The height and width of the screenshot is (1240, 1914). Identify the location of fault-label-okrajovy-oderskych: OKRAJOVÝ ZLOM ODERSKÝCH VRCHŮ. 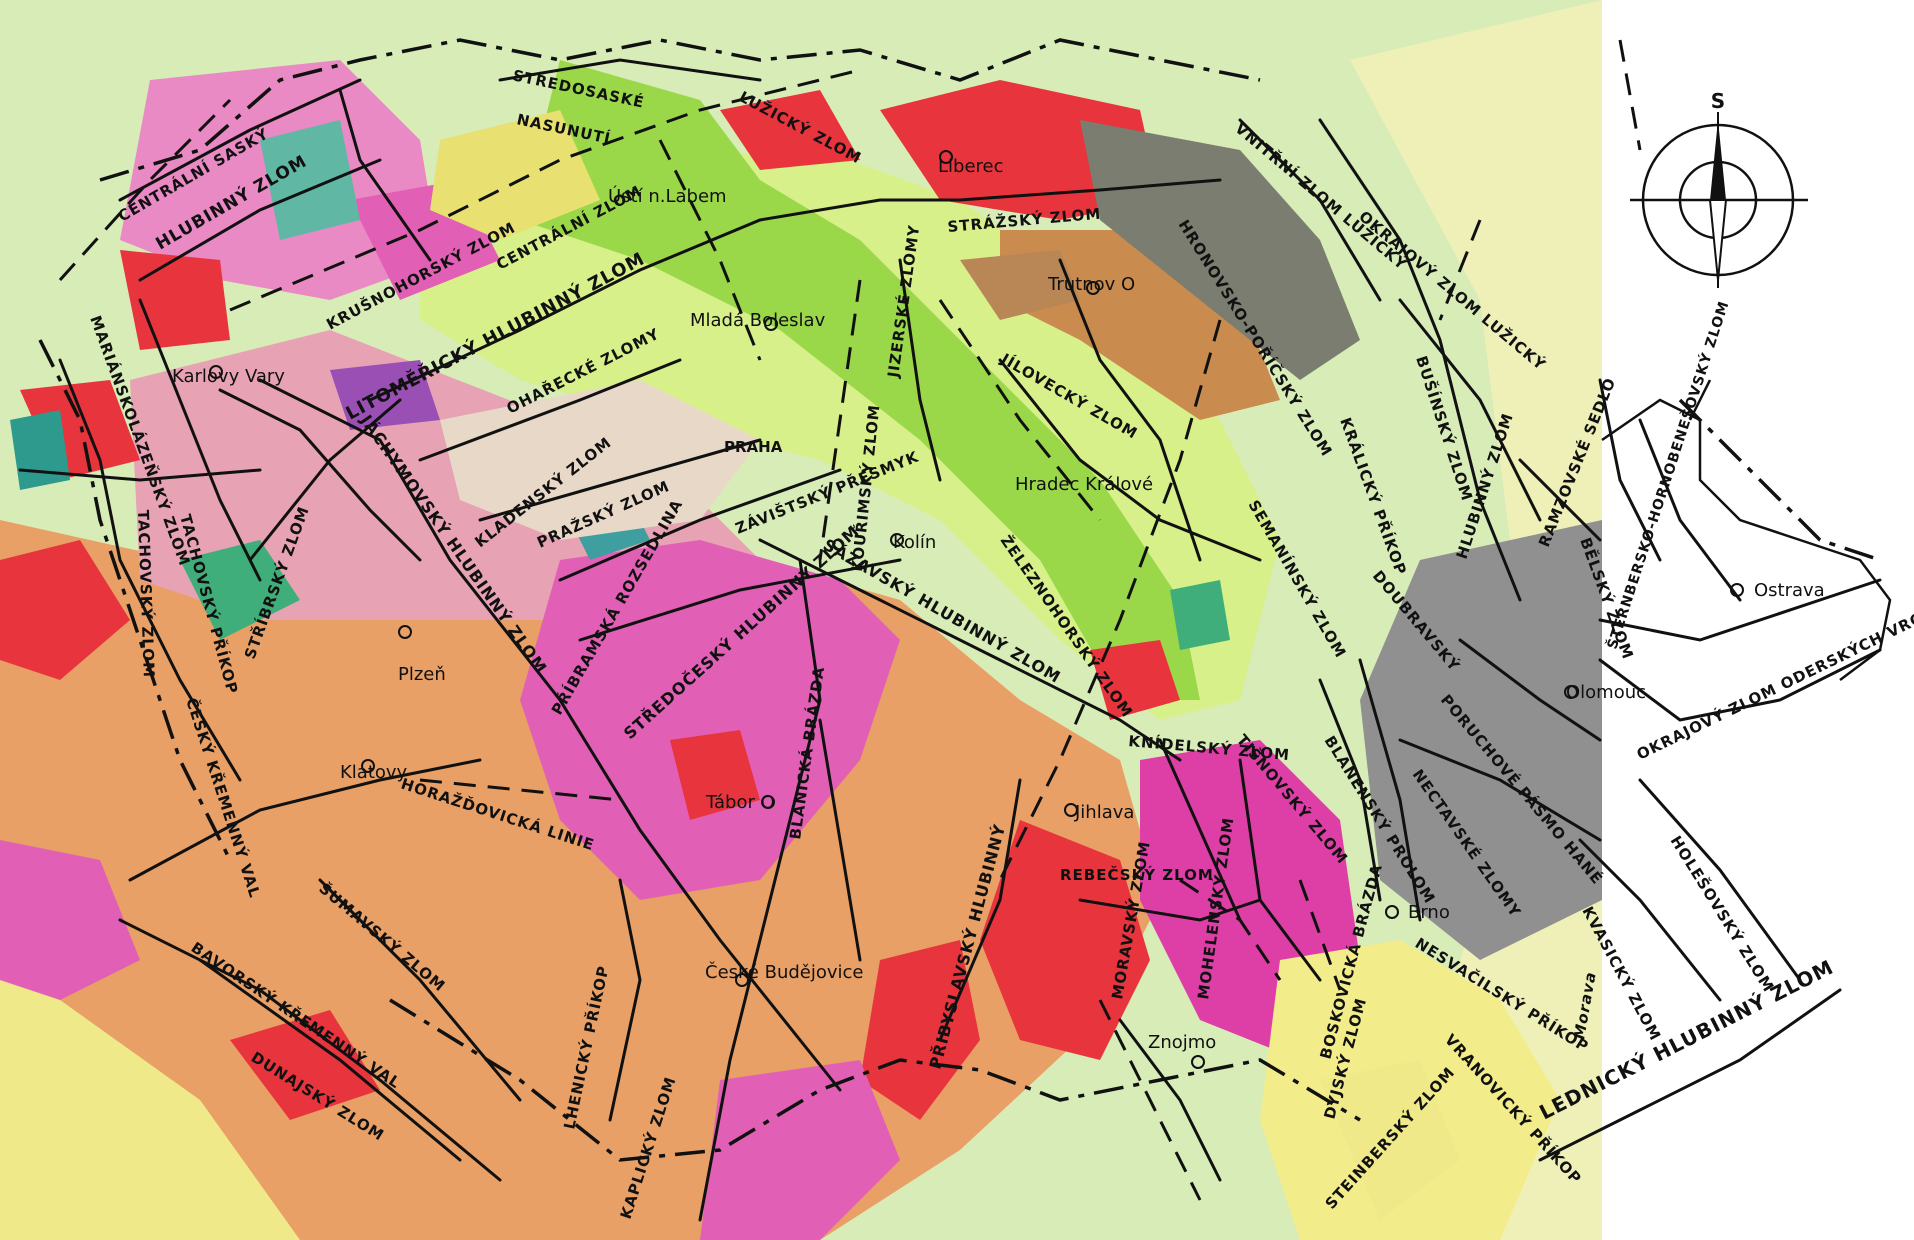
(1773, 680).